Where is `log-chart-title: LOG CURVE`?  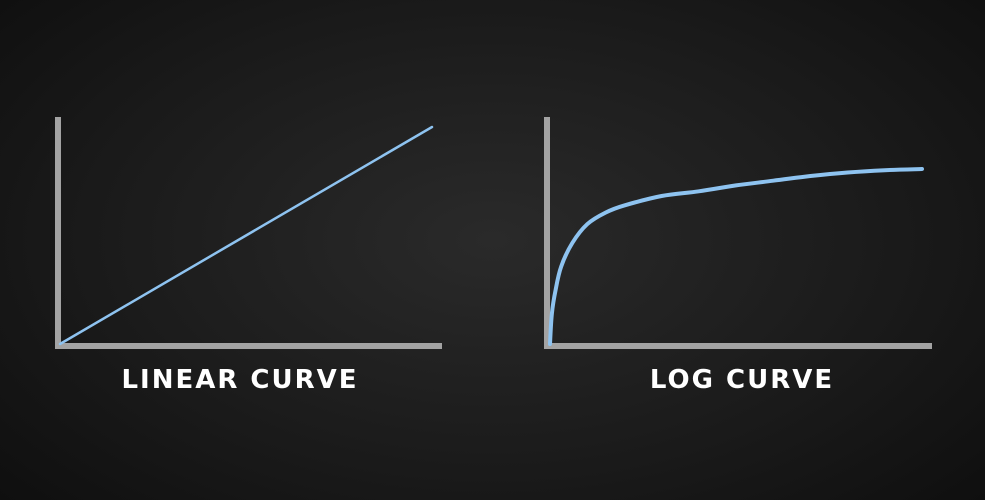 log-chart-title: LOG CURVE is located at coordinates (742, 380).